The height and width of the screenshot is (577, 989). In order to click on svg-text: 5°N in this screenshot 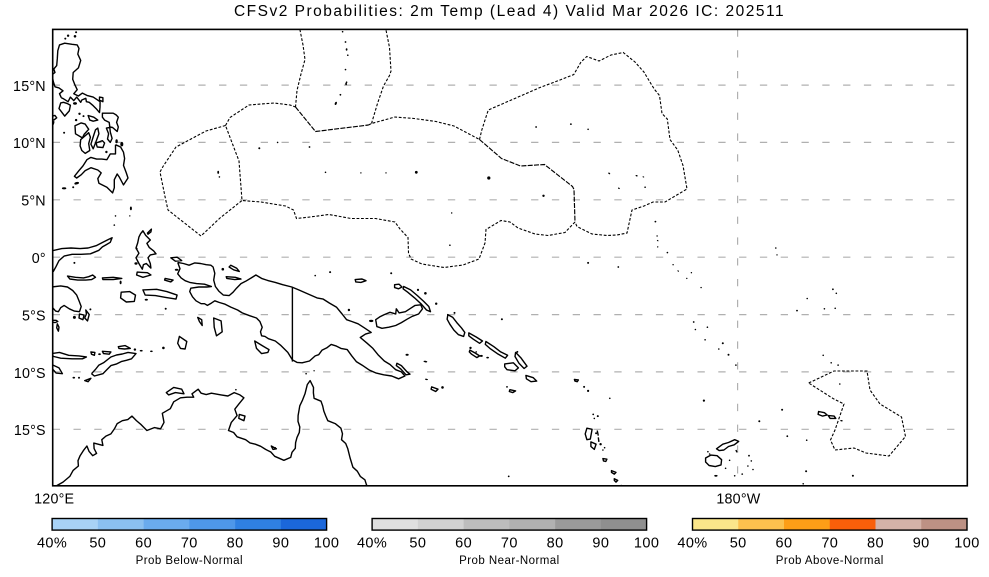, I will do `click(33, 202)`.